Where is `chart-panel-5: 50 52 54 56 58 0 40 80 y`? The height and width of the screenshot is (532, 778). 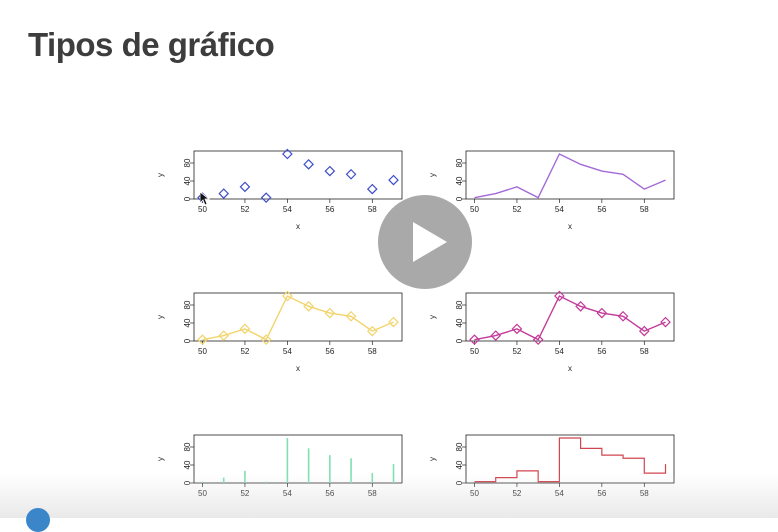
chart-panel-5: 50 52 54 56 58 0 40 80 y is located at coordinates (279, 466).